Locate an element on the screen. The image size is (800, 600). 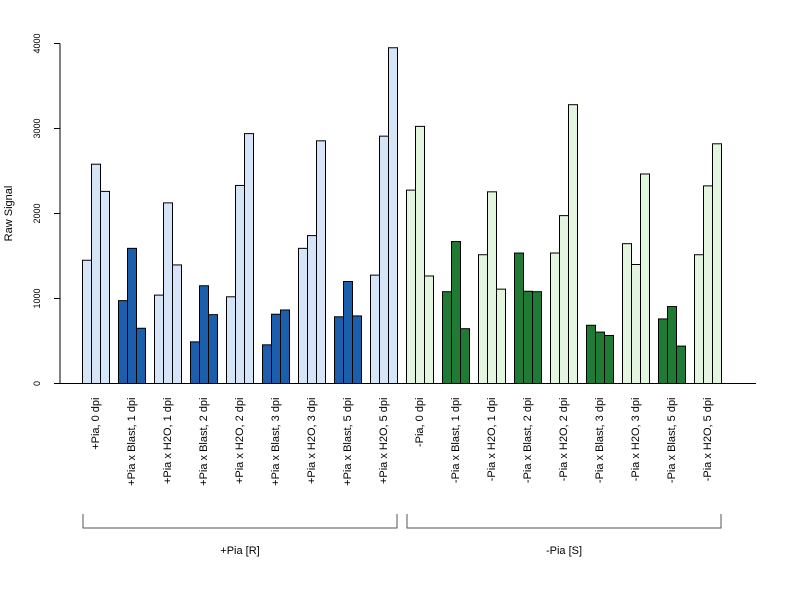
group-label: -Pia [S] is located at coordinates (564, 551).